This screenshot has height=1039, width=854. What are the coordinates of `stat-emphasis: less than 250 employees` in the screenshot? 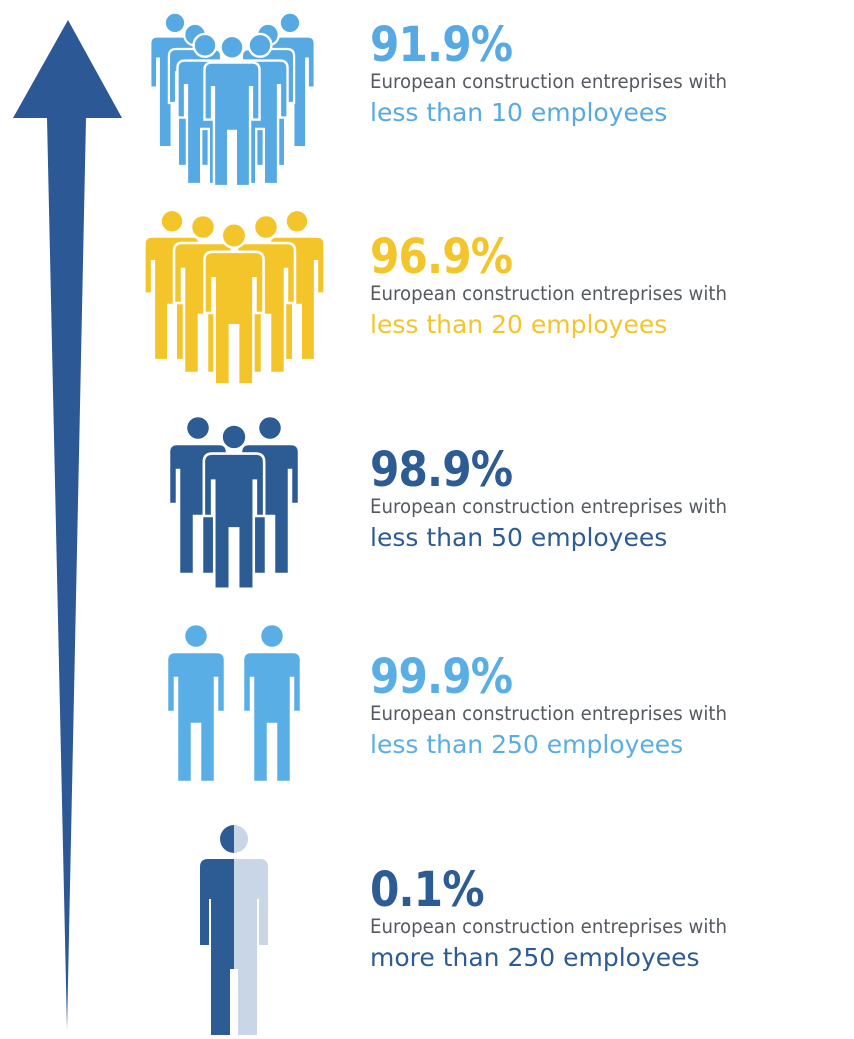 It's located at (527, 744).